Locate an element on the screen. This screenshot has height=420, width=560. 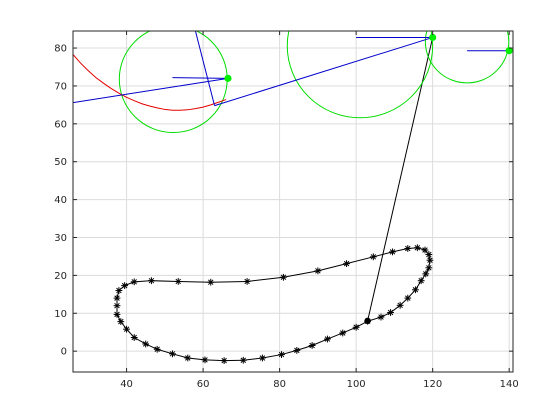
y-tick-label: 40 is located at coordinates (60, 200).